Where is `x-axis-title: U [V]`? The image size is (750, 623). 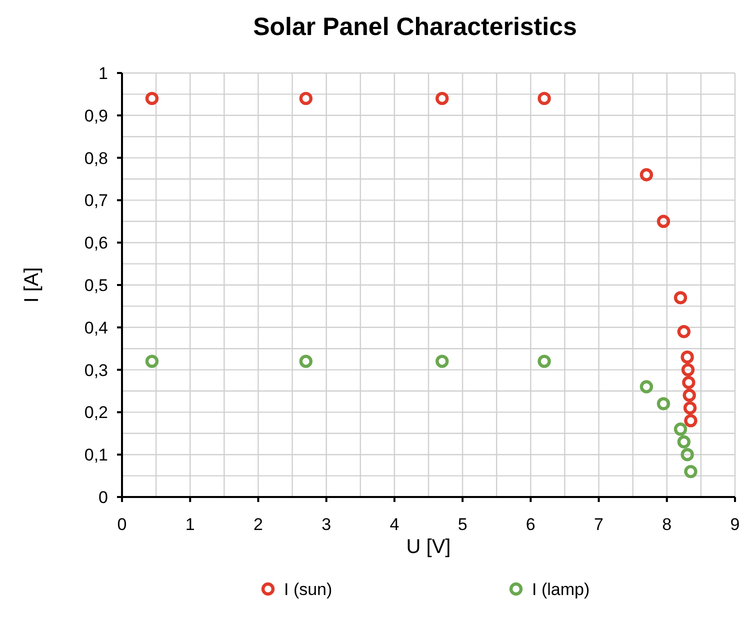 x-axis-title: U [V] is located at coordinates (428, 547).